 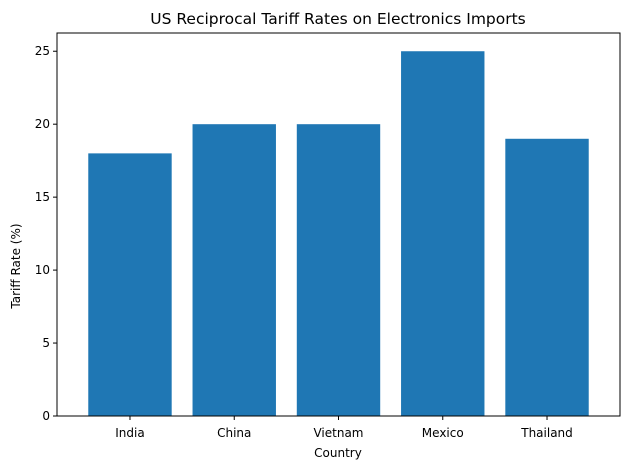 I want to click on bar-china, so click(x=234, y=270).